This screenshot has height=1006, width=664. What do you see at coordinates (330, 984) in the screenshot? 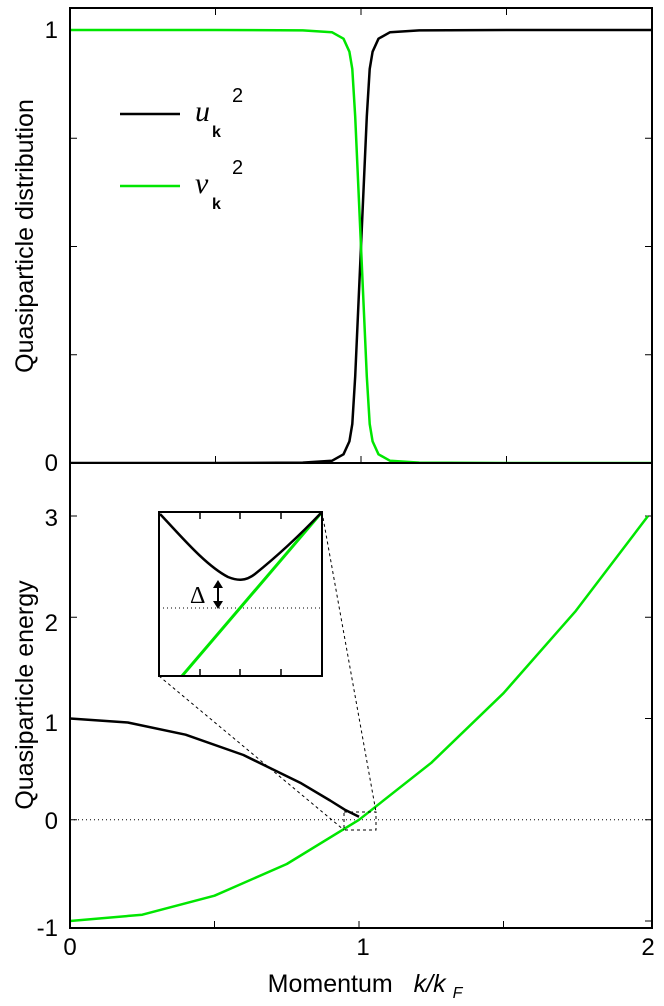
I see `x-axis-label-text: Momentum` at bounding box center [330, 984].